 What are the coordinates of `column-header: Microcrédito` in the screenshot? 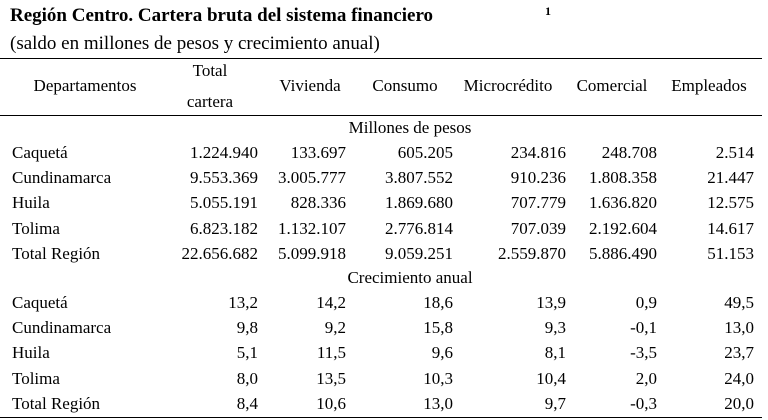 It's located at (508, 85).